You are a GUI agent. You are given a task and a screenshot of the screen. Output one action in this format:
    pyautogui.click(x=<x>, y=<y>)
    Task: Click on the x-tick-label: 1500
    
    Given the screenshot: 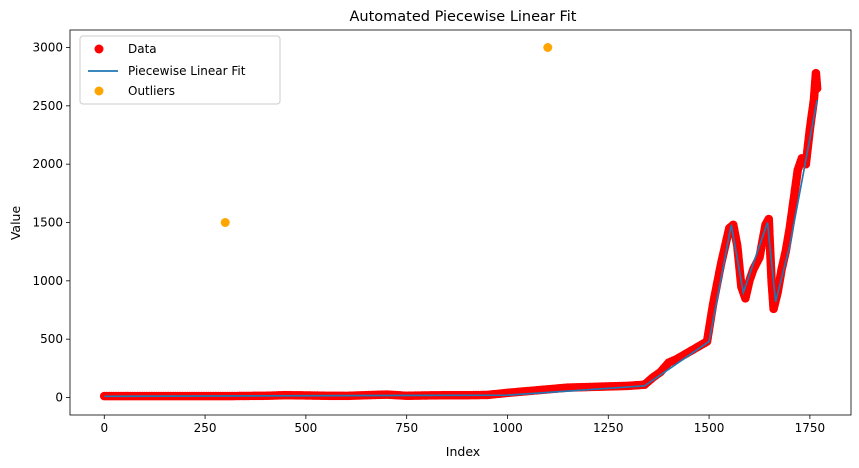 What is the action you would take?
    pyautogui.click(x=709, y=428)
    